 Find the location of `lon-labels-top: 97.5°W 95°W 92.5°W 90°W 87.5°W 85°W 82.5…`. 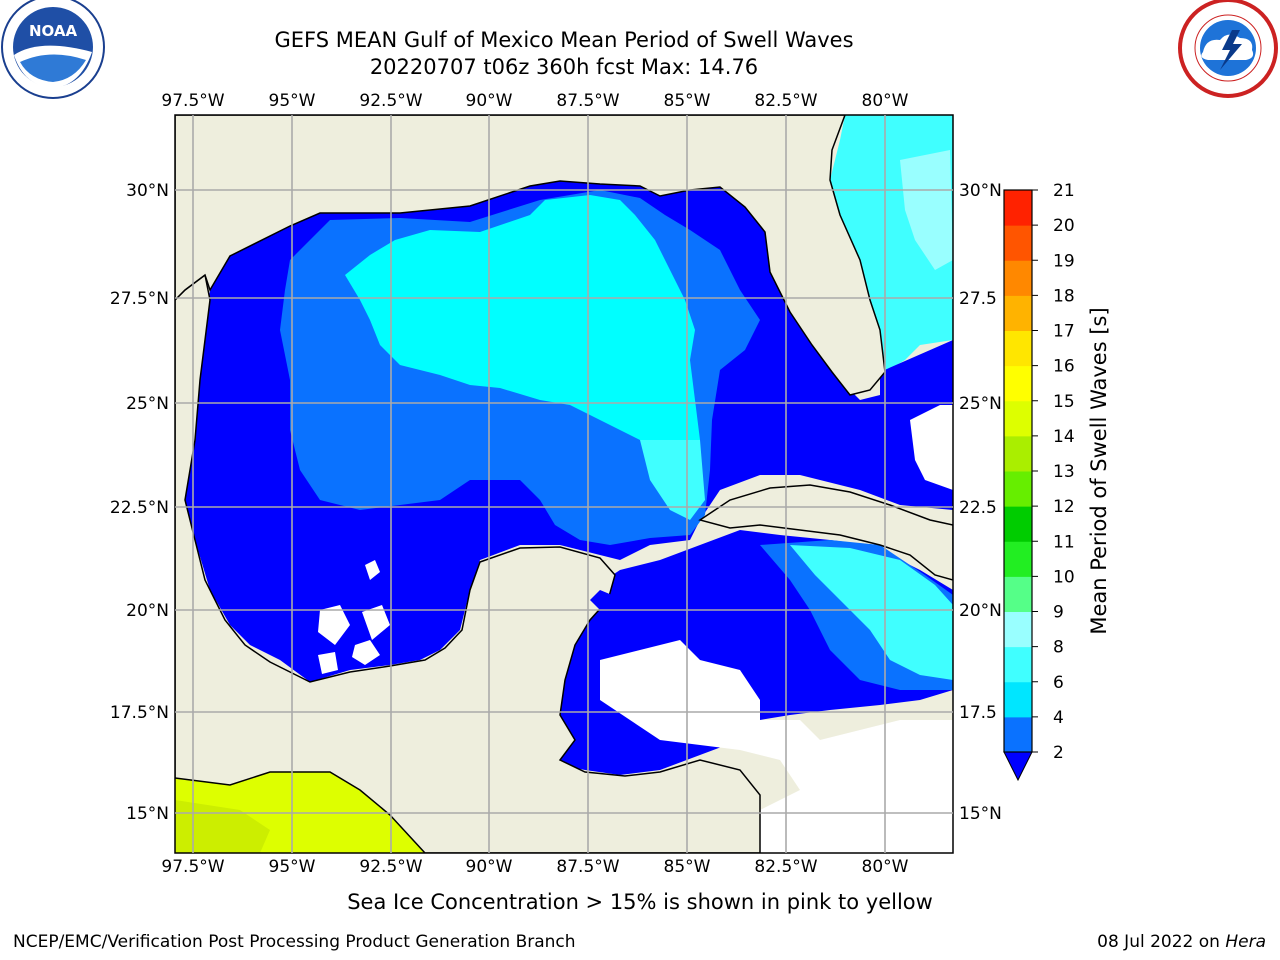

lon-labels-top: 97.5°W 95°W 92.5°W 90°W 87.5°W 85°W 82.5… is located at coordinates (534, 101).